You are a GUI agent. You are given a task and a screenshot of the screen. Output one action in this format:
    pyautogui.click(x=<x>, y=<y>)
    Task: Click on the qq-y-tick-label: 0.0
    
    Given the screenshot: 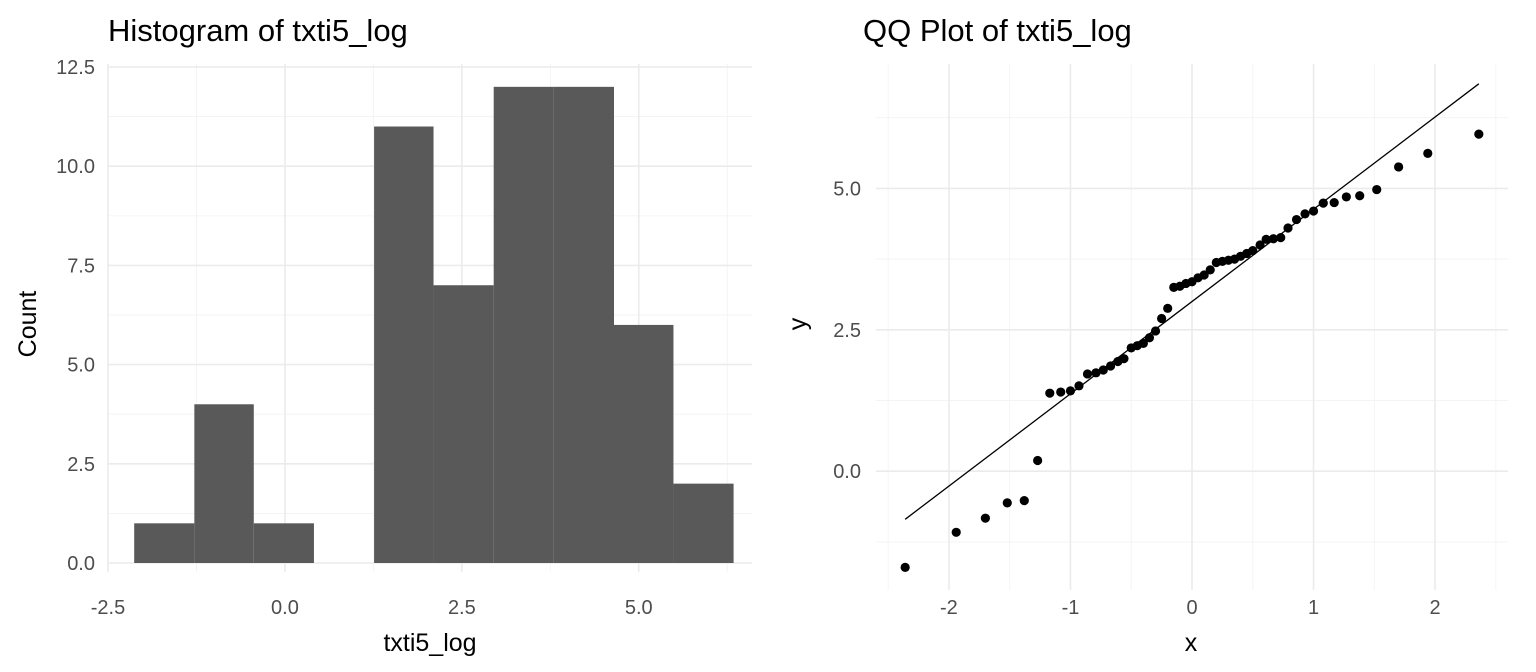 What is the action you would take?
    pyautogui.click(x=847, y=472)
    